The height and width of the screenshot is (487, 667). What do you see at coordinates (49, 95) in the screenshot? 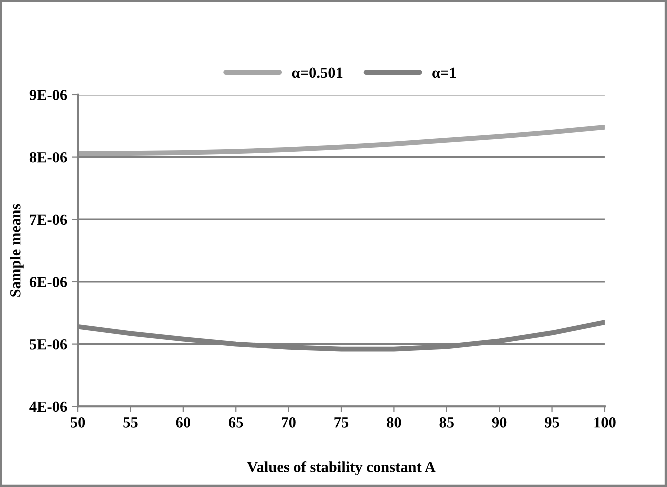
I see `y-tick-label: 9E-06` at bounding box center [49, 95].